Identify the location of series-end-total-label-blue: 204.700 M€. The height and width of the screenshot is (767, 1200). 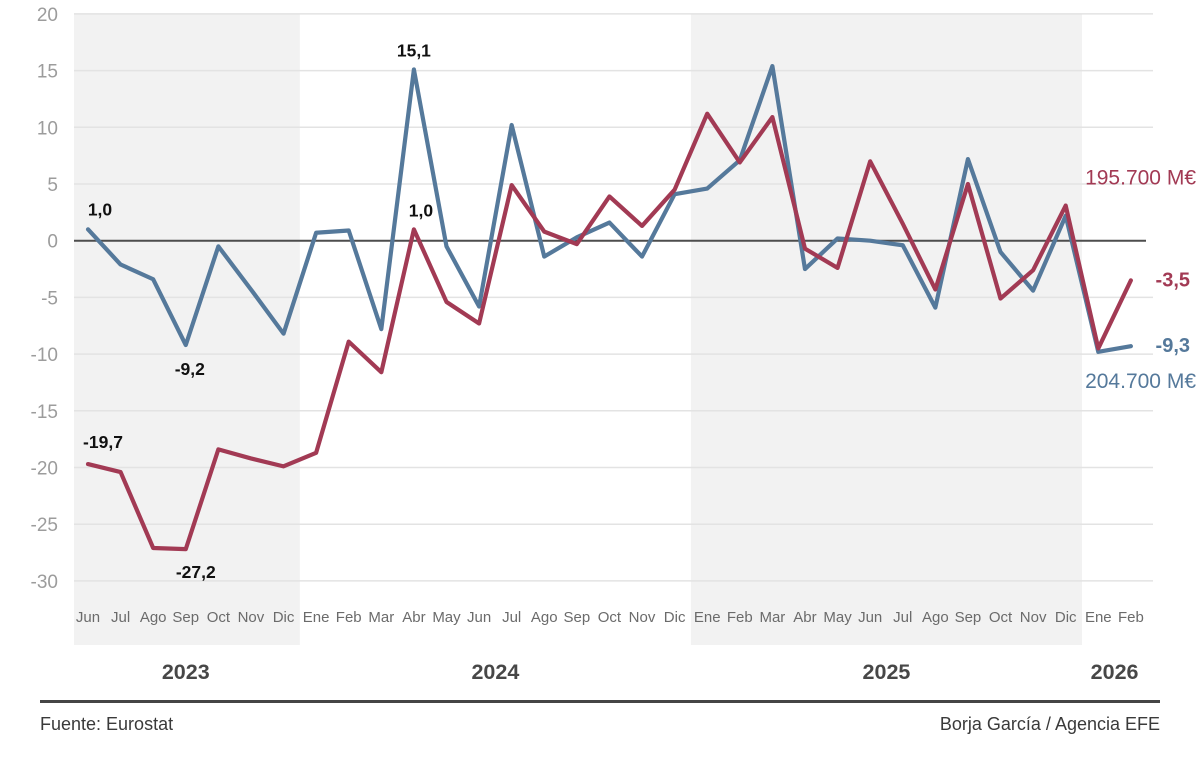
(1140, 381).